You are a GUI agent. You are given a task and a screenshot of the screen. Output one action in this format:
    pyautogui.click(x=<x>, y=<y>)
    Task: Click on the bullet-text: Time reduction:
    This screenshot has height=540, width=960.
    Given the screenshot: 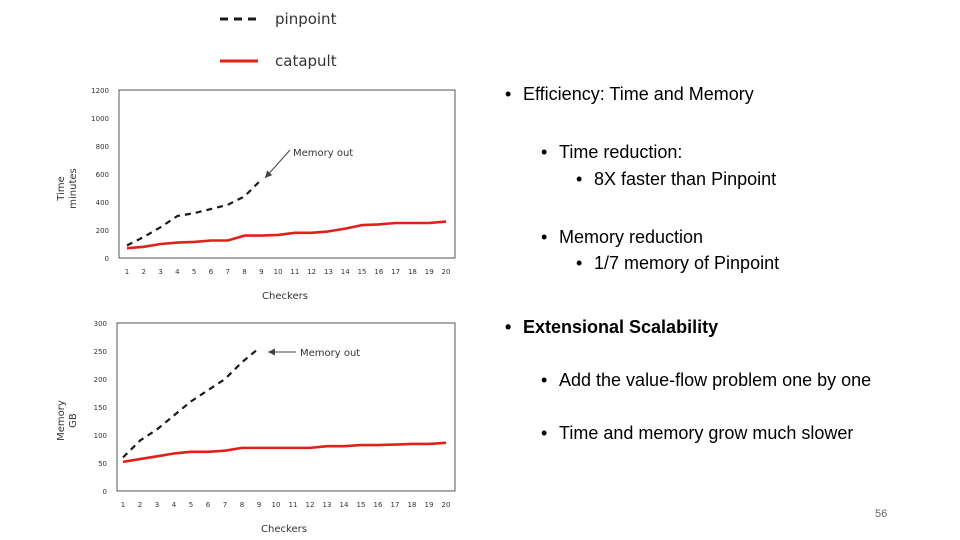 What is the action you would take?
    pyautogui.click(x=621, y=152)
    